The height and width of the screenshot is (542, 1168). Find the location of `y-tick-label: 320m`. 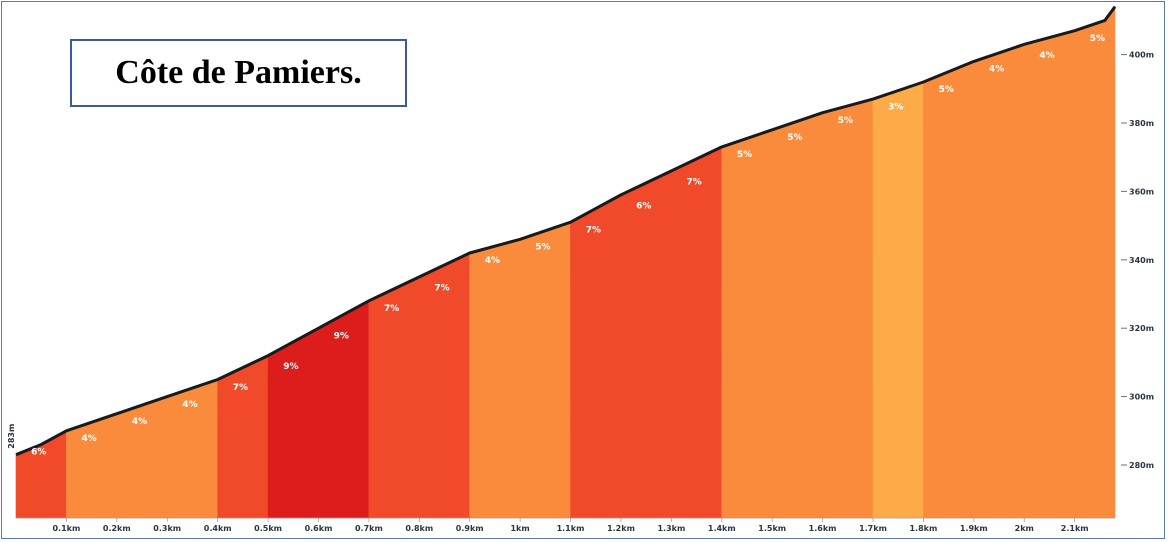

y-tick-label: 320m is located at coordinates (1141, 328).